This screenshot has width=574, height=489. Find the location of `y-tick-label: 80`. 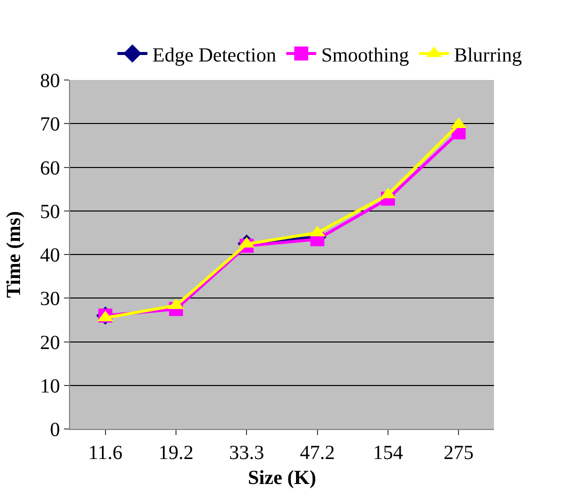

y-tick-label: 80 is located at coordinates (50, 81).